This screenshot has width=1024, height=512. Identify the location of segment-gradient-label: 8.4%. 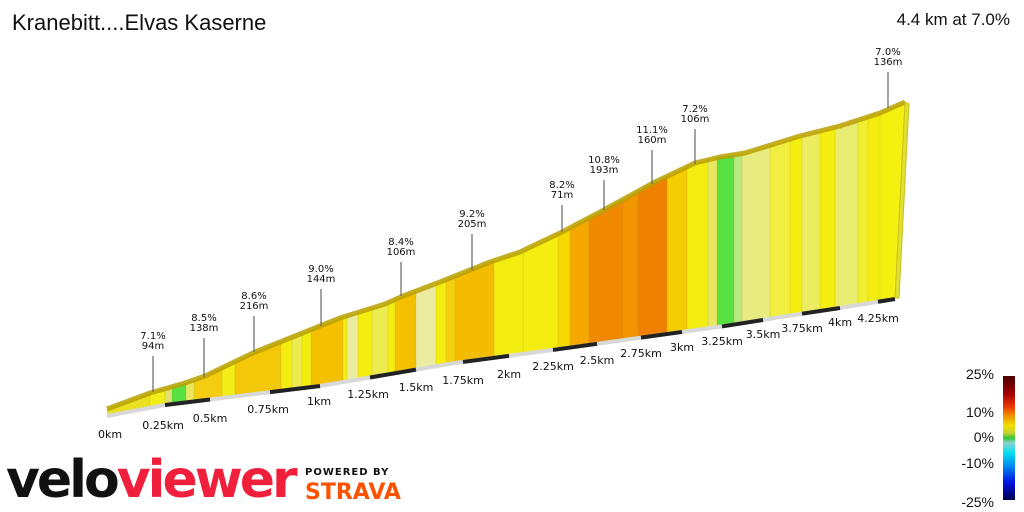
(400, 242).